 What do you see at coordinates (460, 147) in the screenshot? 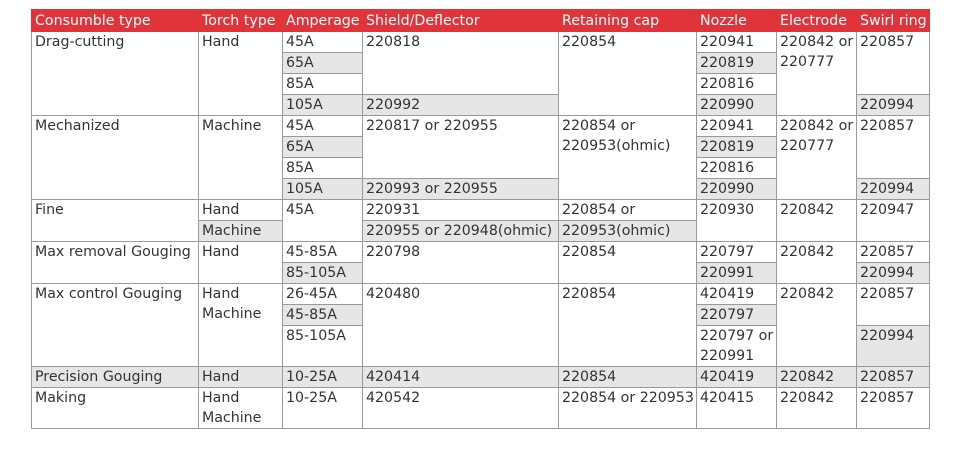
I see `shield-cell: 220817 or 220955` at bounding box center [460, 147].